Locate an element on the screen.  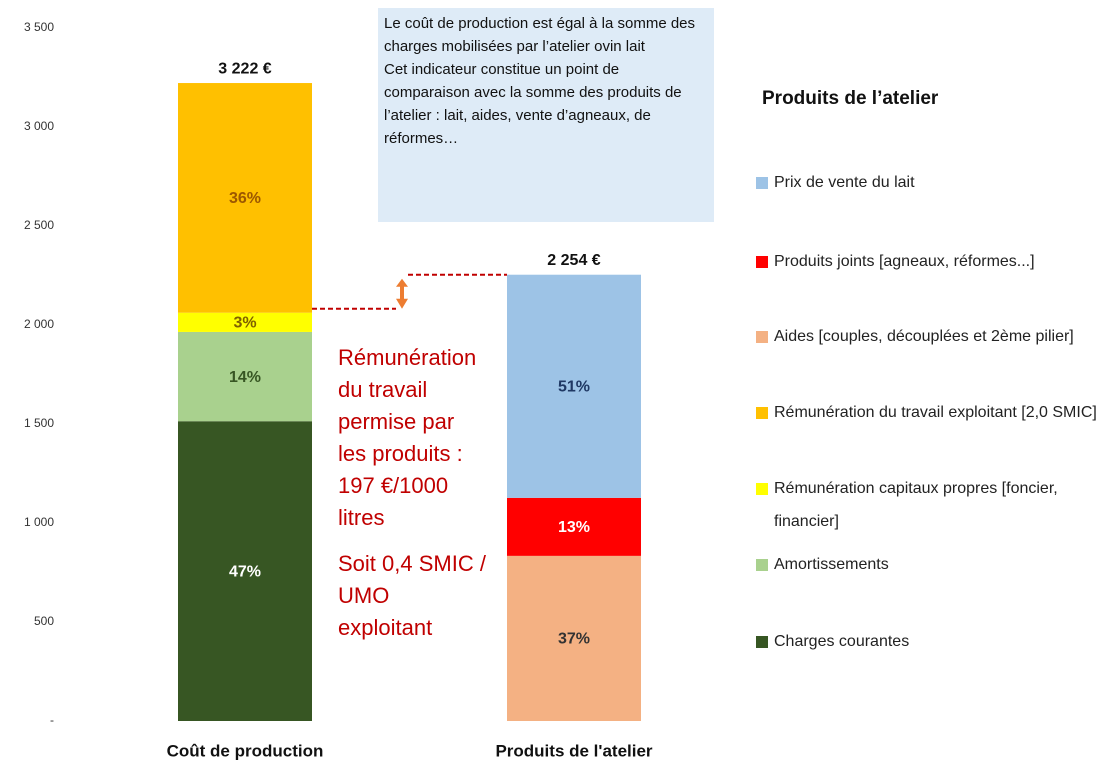
legend-item: Charges courantes is located at coordinates (926, 641).